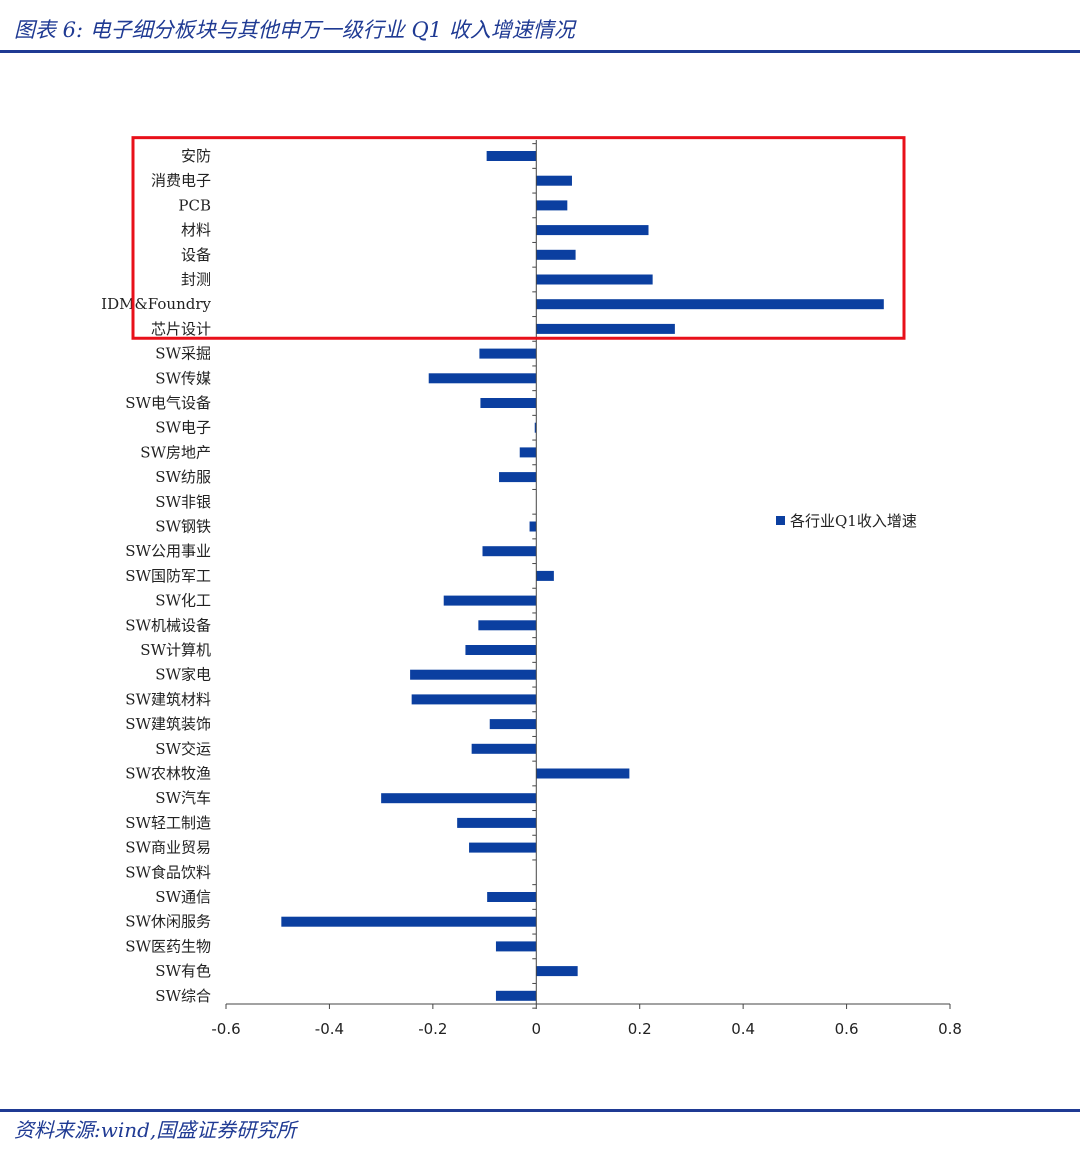  What do you see at coordinates (225, 1029) in the screenshot?
I see `x-tick-label: -0.6` at bounding box center [225, 1029].